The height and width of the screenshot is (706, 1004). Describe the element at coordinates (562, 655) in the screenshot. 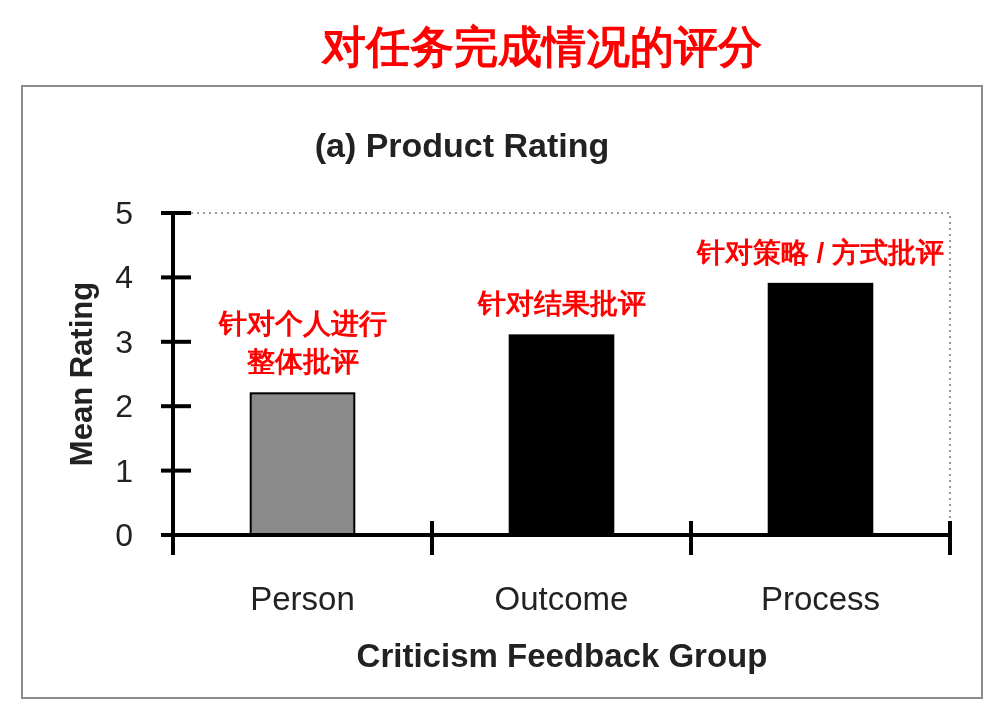

I see `x-axis-title: Criticism Feedback Group` at that location.